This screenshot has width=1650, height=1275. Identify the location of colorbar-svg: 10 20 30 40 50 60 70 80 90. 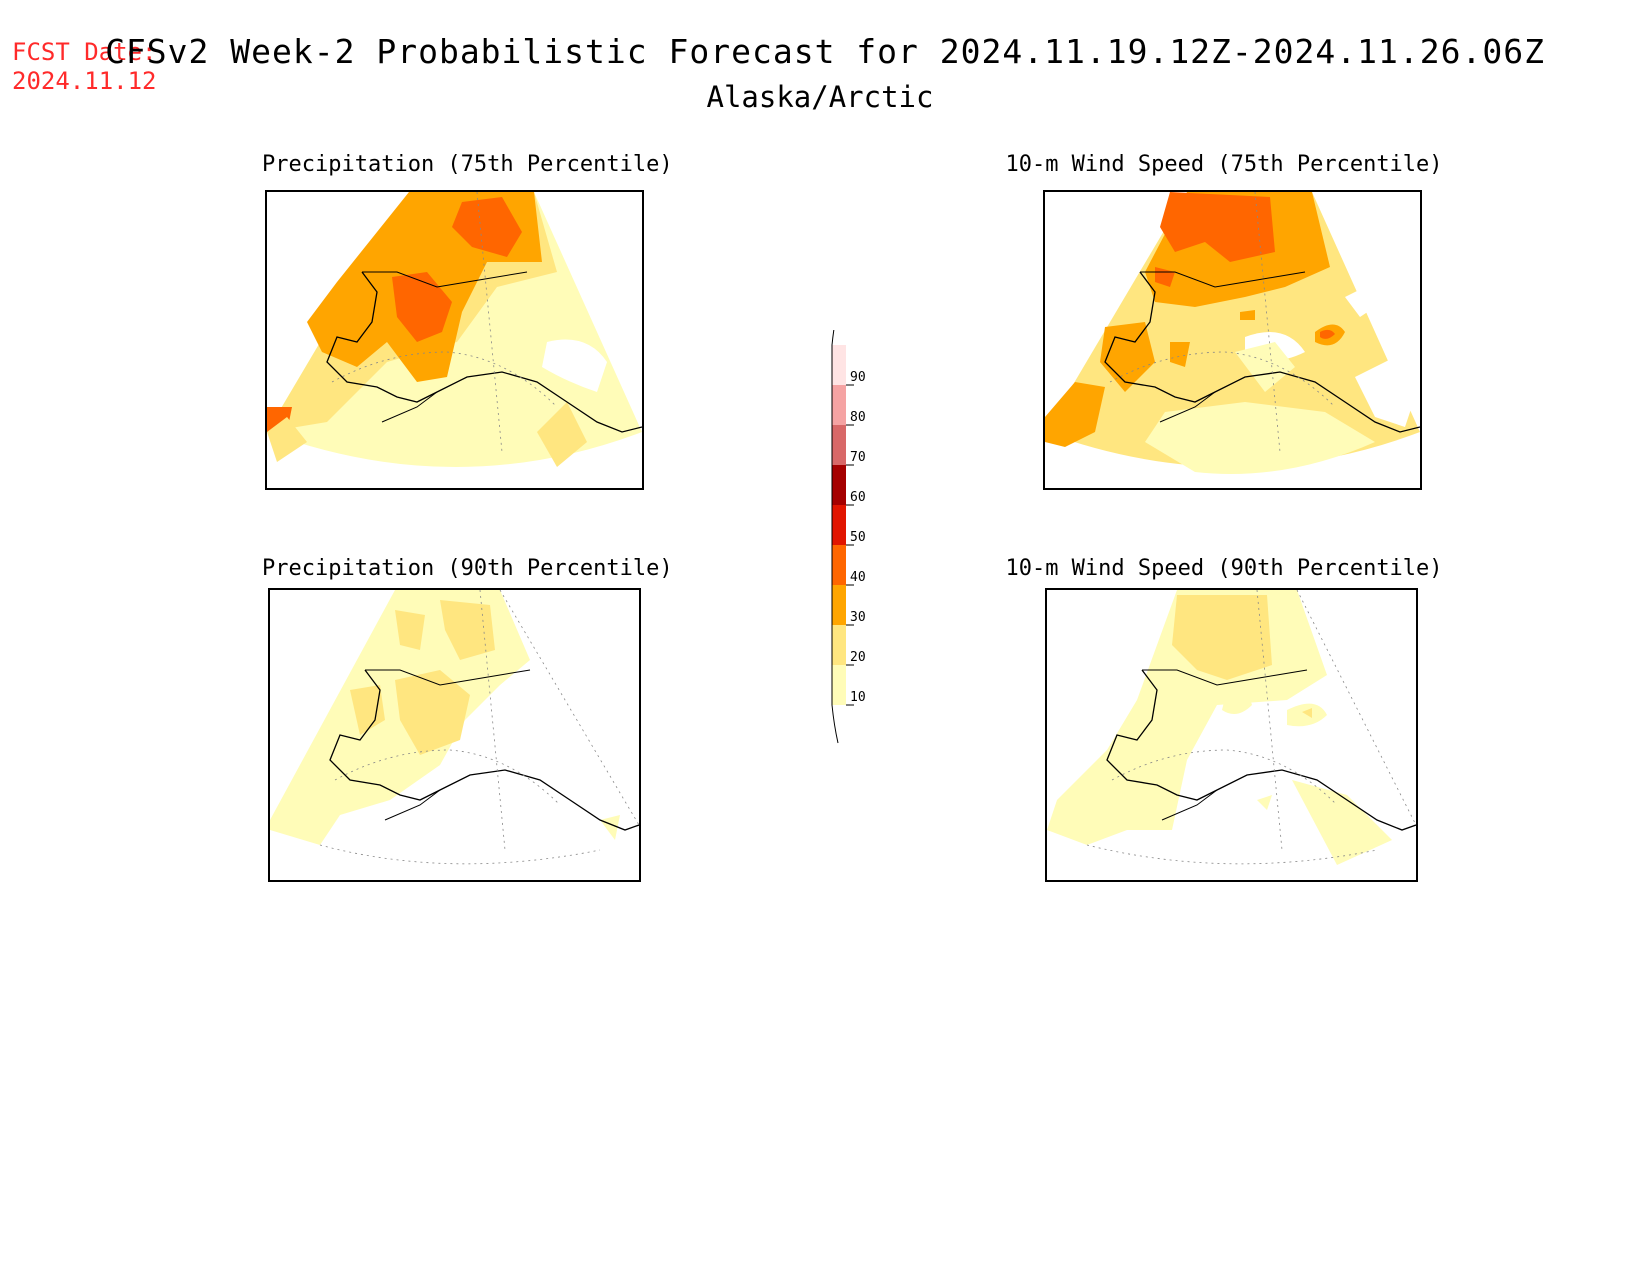
(848, 525).